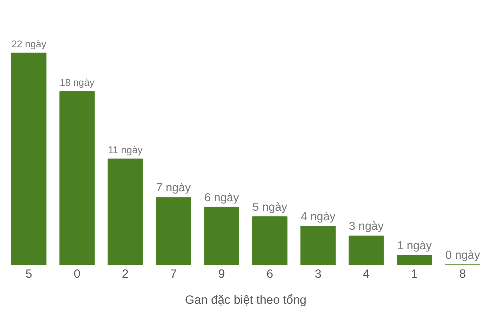 Image resolution: width=492 pixels, height=317 pixels. I want to click on data-label: 22 ngày, so click(29, 45).